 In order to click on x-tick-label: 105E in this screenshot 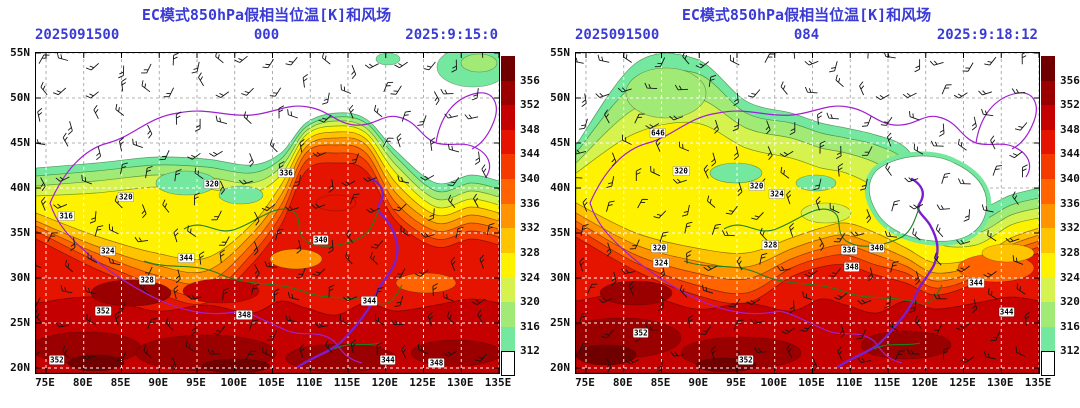, I will do `click(811, 382)`.